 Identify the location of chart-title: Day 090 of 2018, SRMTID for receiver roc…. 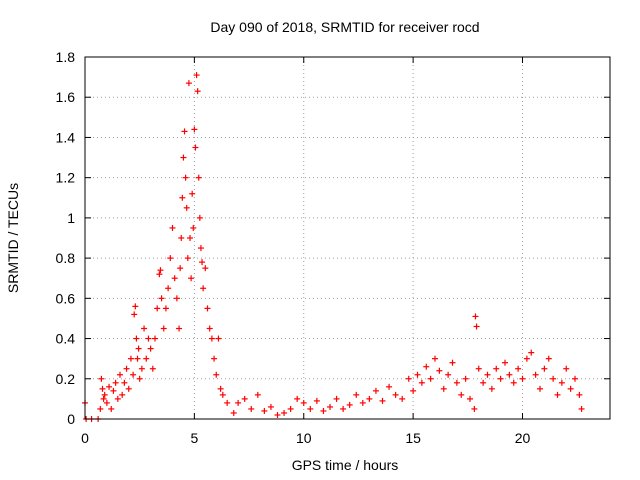
(344, 27).